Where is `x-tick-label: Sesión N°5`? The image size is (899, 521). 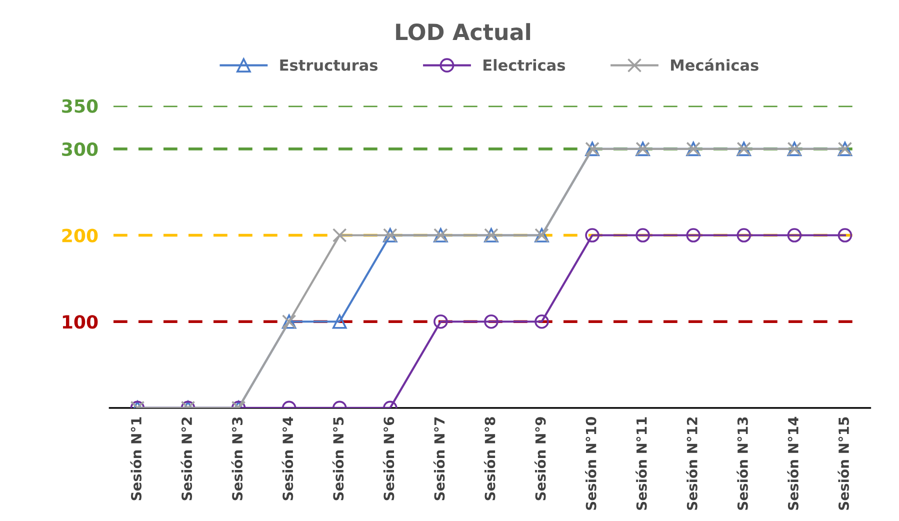
x-tick-label: Sesión N°5 is located at coordinates (338, 458).